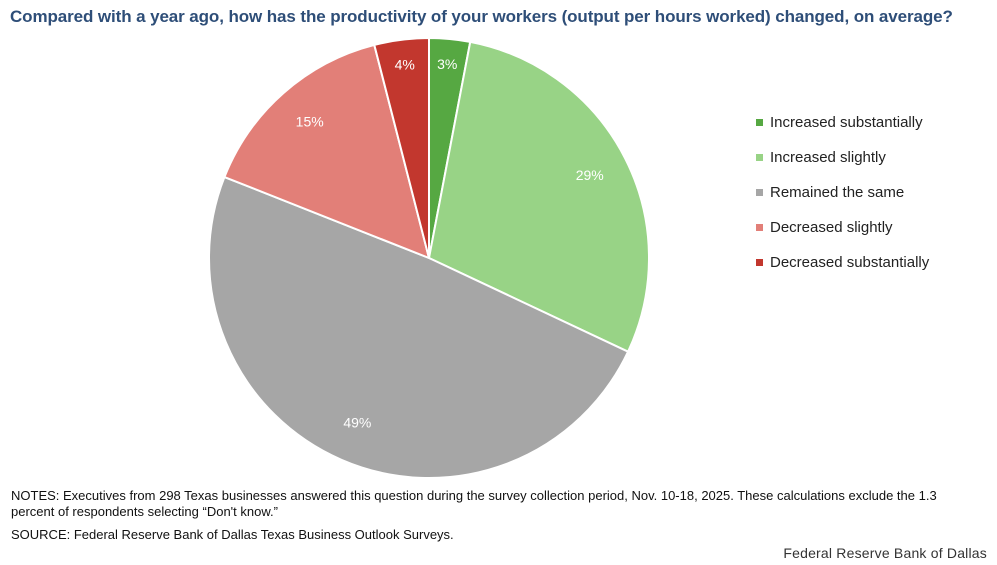 This screenshot has height=565, width=997. Describe the element at coordinates (590, 175) in the screenshot. I see `data-label-increased-slightly: 29%` at that location.